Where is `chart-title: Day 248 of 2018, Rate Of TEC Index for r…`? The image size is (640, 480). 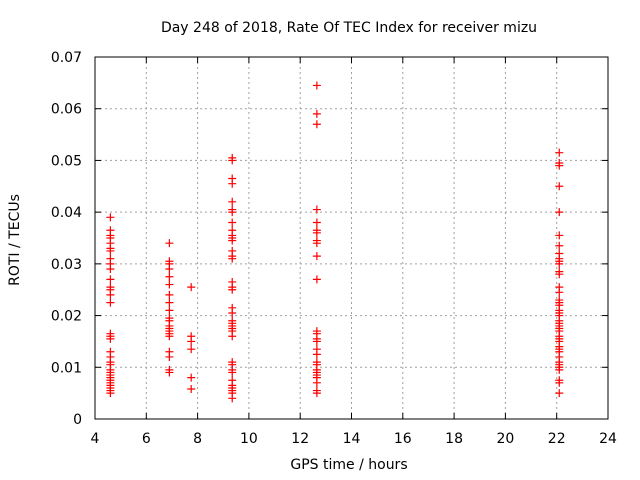 chart-title: Day 248 of 2018, Rate Of TEC Index for r… is located at coordinates (349, 28).